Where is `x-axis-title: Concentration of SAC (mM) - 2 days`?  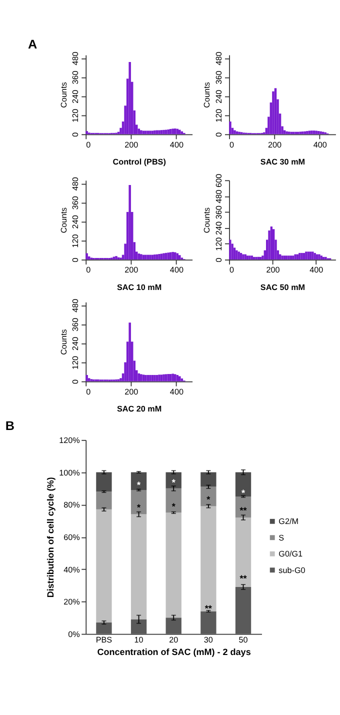
x-axis-title: Concentration of SAC (mM) - 2 days is located at coordinates (174, 652).